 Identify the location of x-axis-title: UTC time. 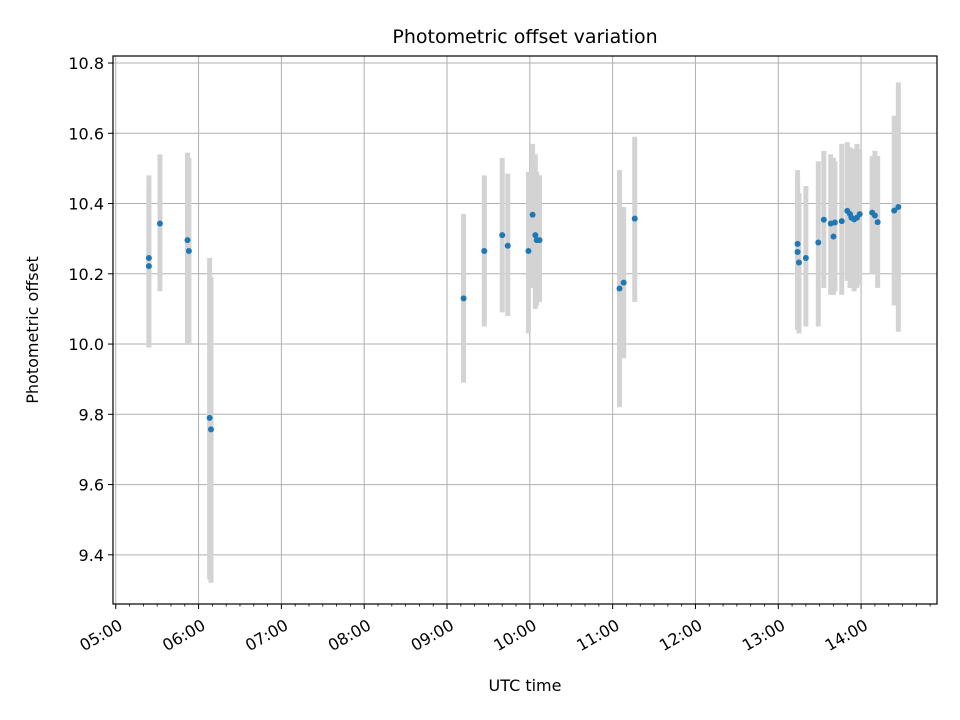
(525, 685).